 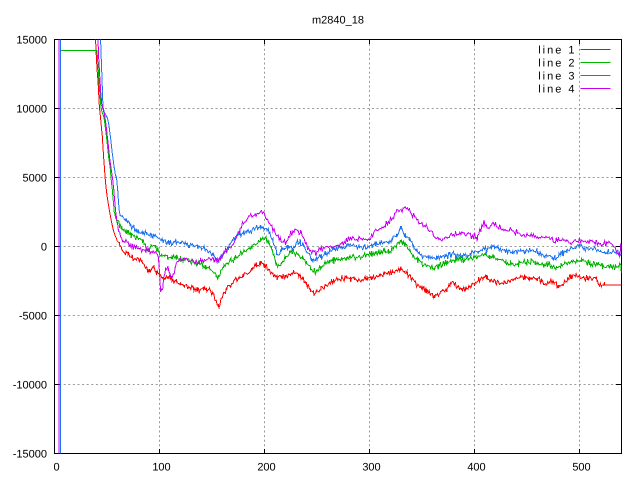 I want to click on svg-text: -10000, so click(x=30, y=386).